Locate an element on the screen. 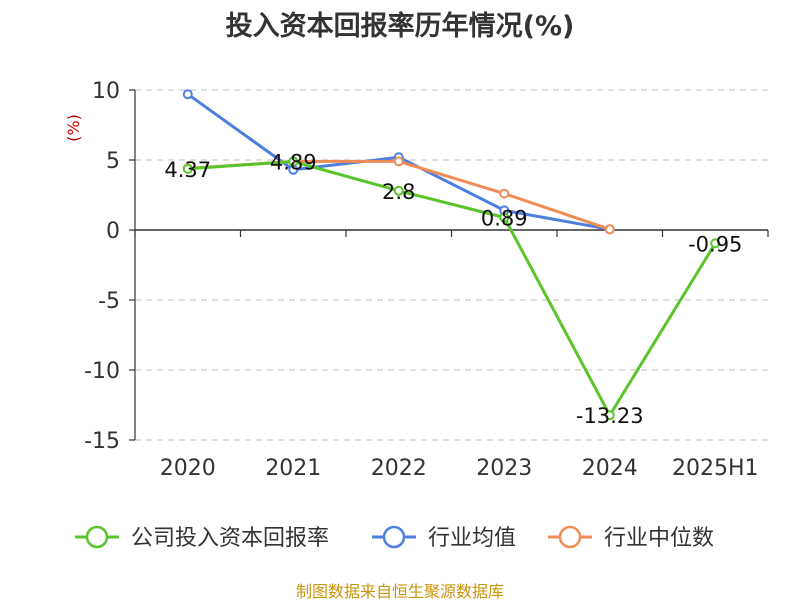  legend-label: 行业中位数 is located at coordinates (659, 538).